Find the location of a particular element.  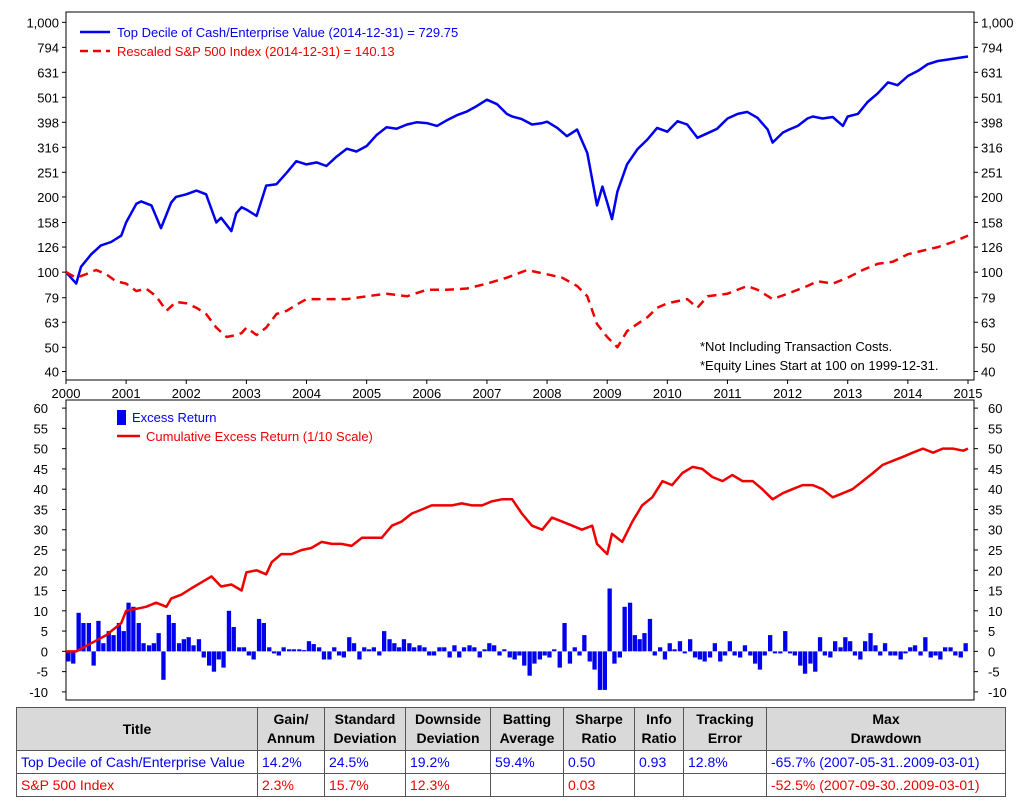

y-tick-label-left: 631 is located at coordinates (48, 72).